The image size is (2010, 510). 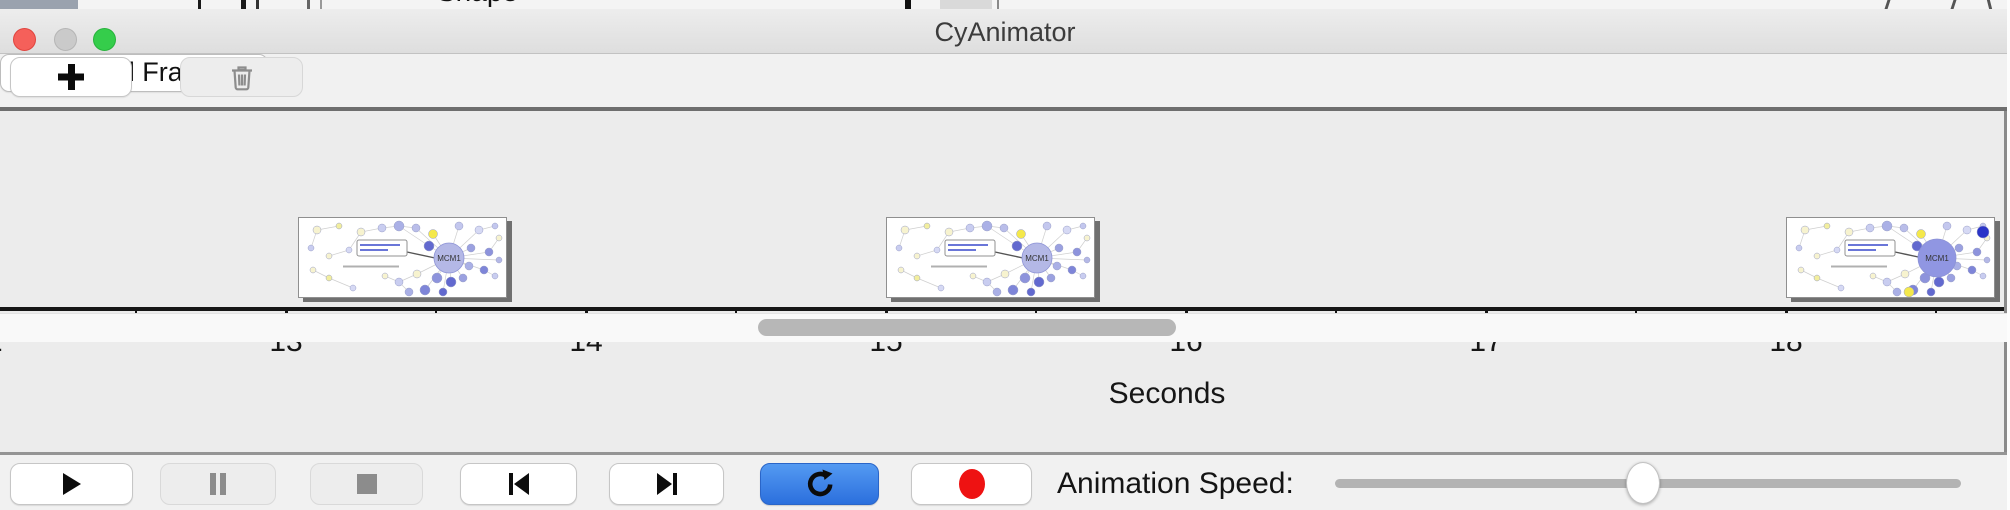 I want to click on record-button, so click(x=971, y=484).